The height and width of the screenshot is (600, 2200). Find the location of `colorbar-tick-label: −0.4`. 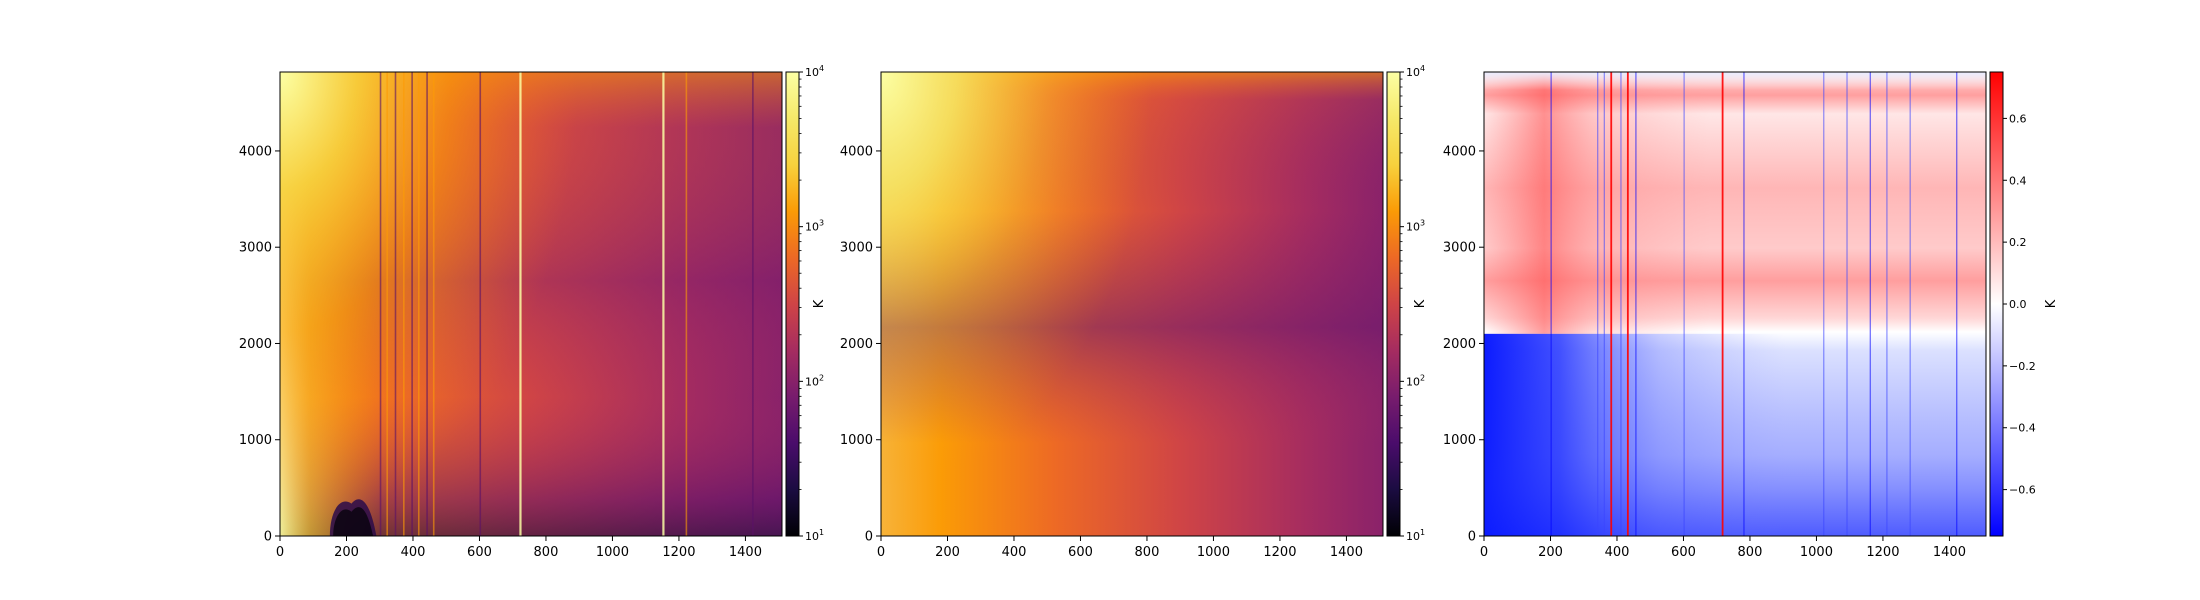

colorbar-tick-label: −0.4 is located at coordinates (2022, 428).